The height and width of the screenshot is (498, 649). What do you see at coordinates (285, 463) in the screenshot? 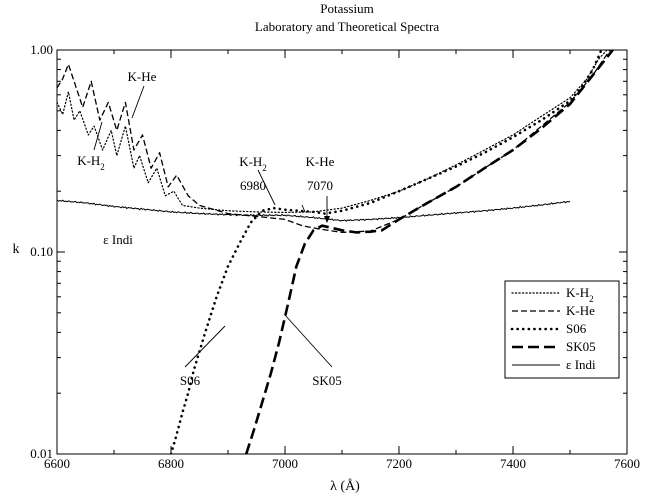
I see `x-tick-label: 7000` at bounding box center [285, 463].